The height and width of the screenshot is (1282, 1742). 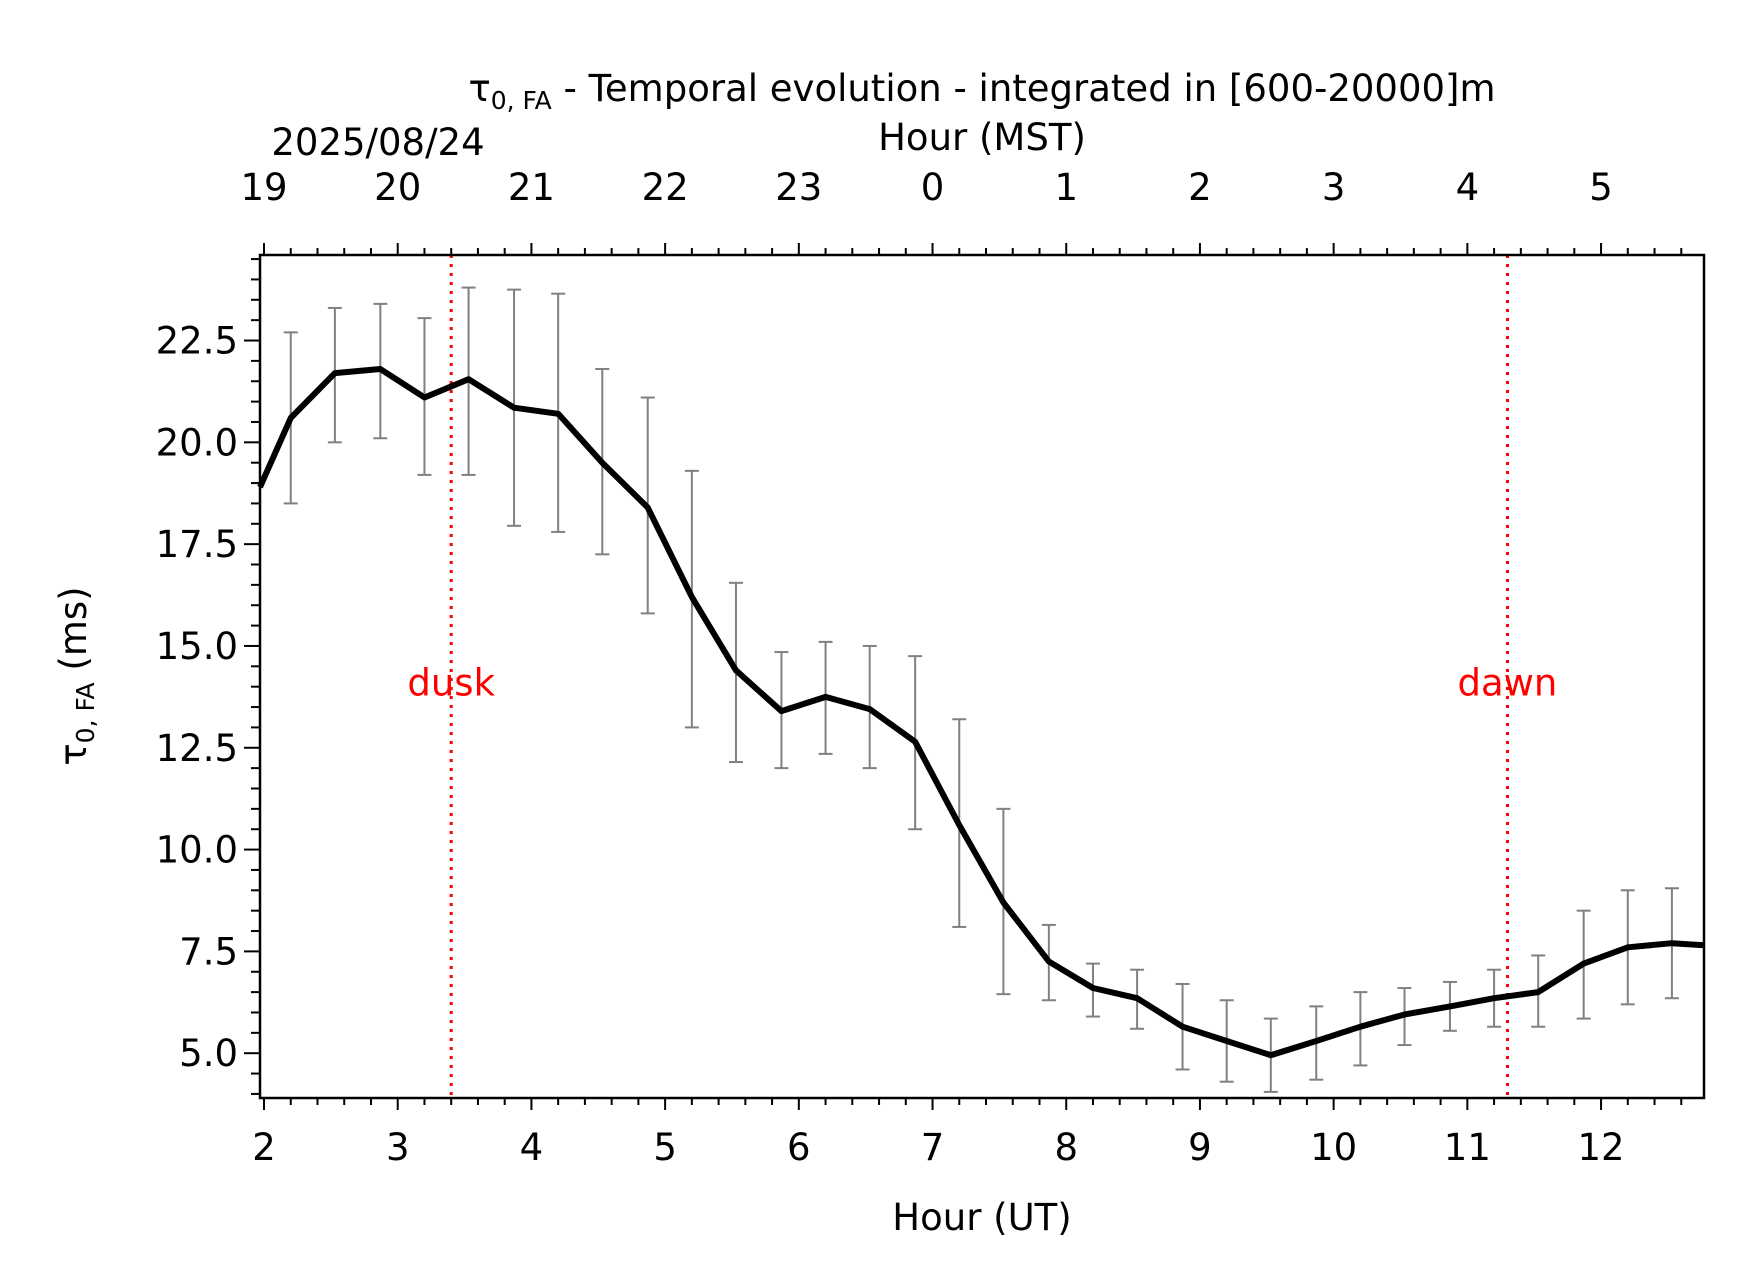 I want to click on x2-tick-label: 20, so click(x=397, y=187).